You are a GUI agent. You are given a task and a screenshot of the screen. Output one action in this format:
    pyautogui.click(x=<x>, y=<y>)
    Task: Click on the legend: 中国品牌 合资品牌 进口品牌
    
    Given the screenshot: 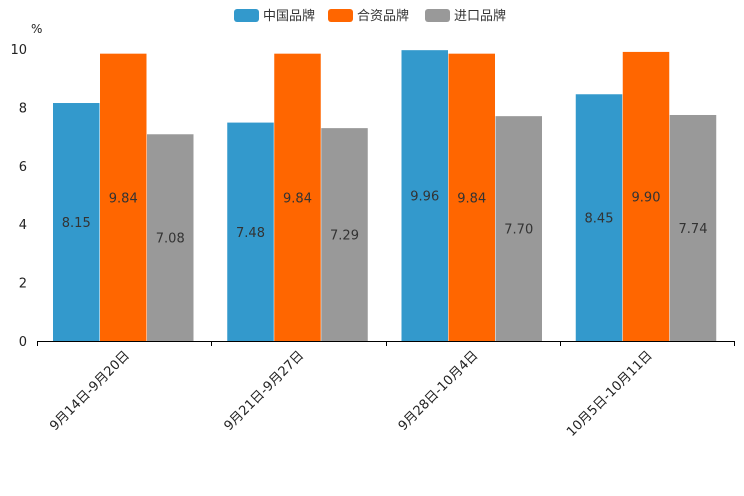 What is the action you would take?
    pyautogui.click(x=370, y=16)
    